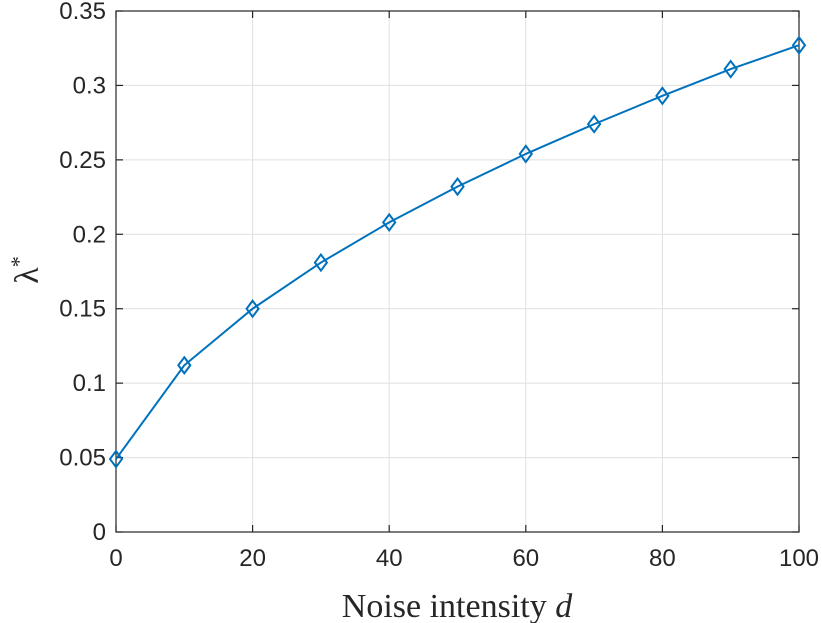 This screenshot has width=822, height=623. What do you see at coordinates (82, 309) in the screenshot?
I see `y-tick-label: 0.15` at bounding box center [82, 309].